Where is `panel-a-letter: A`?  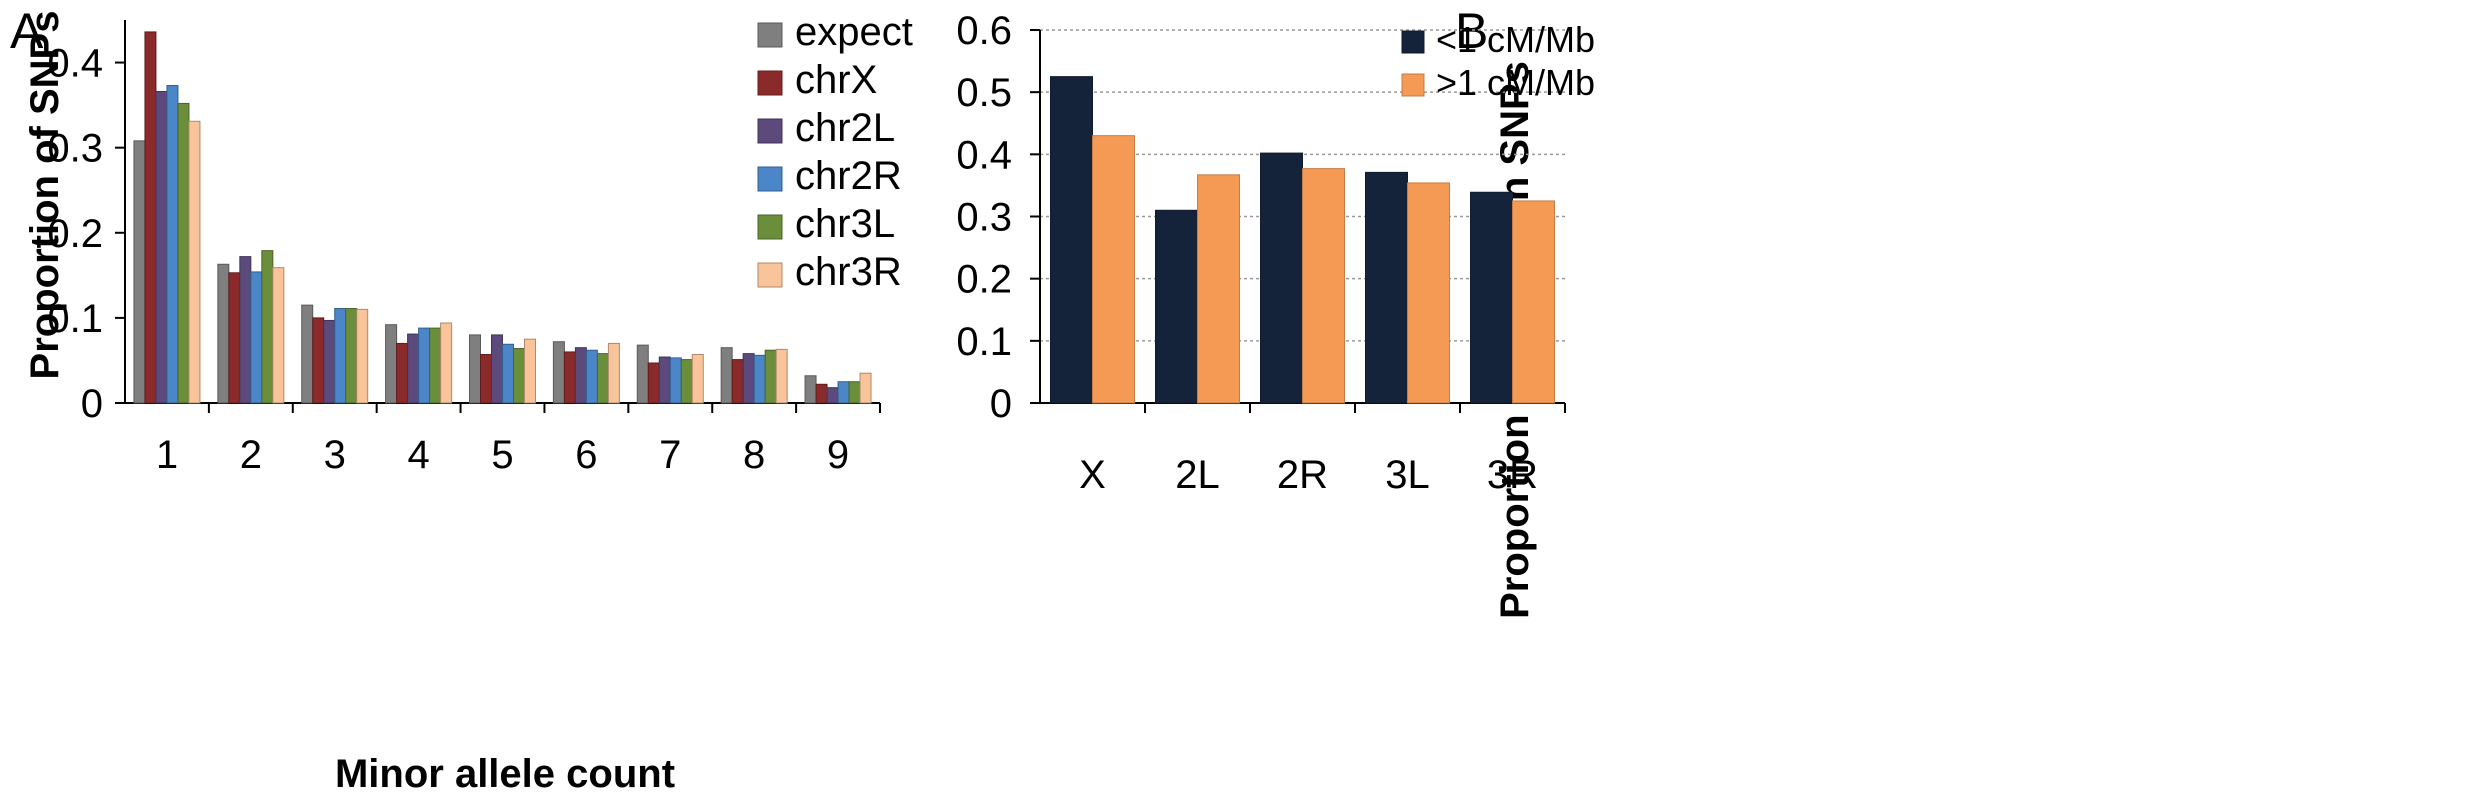 panel-a-letter: A is located at coordinates (27, 31).